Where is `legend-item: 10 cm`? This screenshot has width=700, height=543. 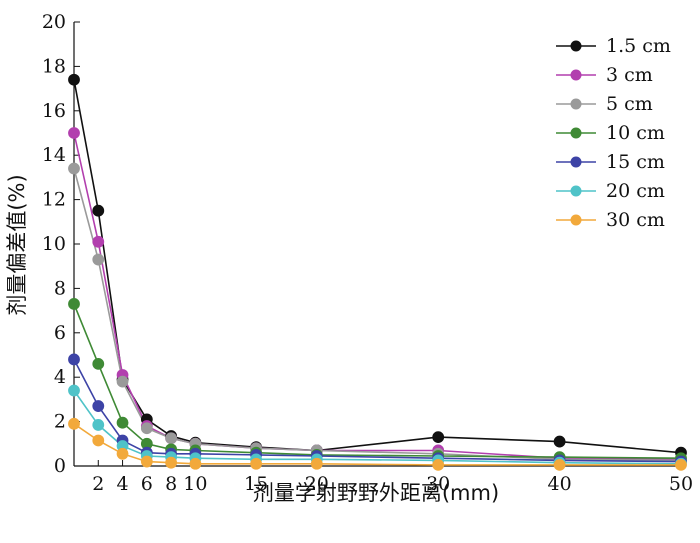 legend-item: 10 cm is located at coordinates (610, 133).